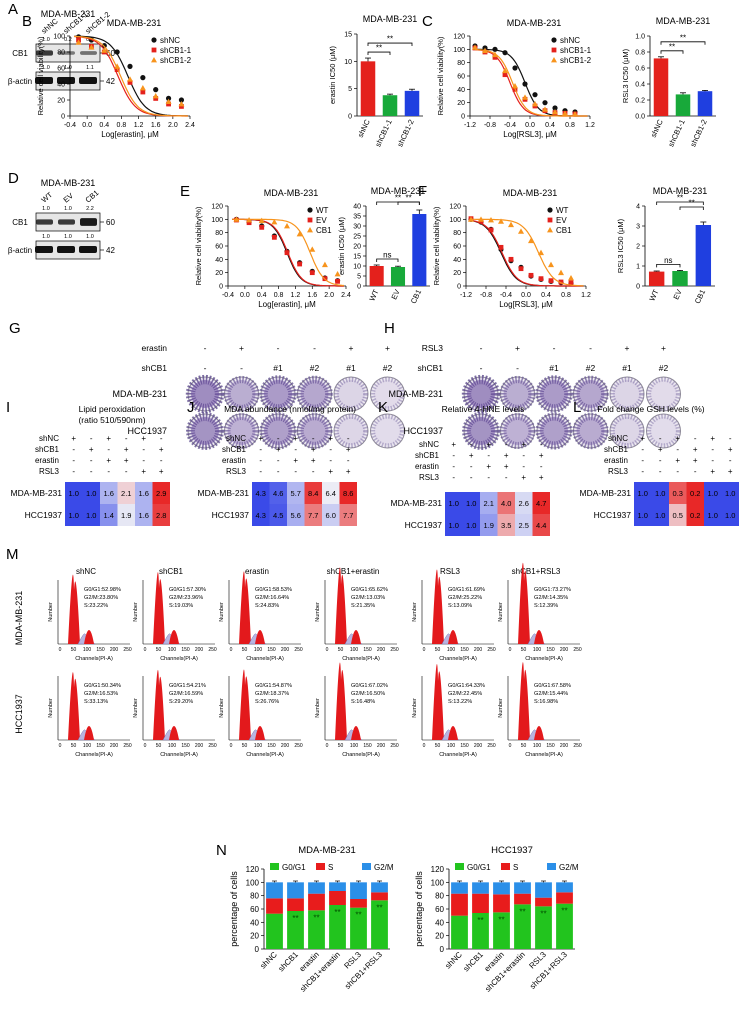 The image size is (750, 1017). What do you see at coordinates (19, 714) in the screenshot?
I see `cytometry-cell-line: HCC1937` at bounding box center [19, 714].